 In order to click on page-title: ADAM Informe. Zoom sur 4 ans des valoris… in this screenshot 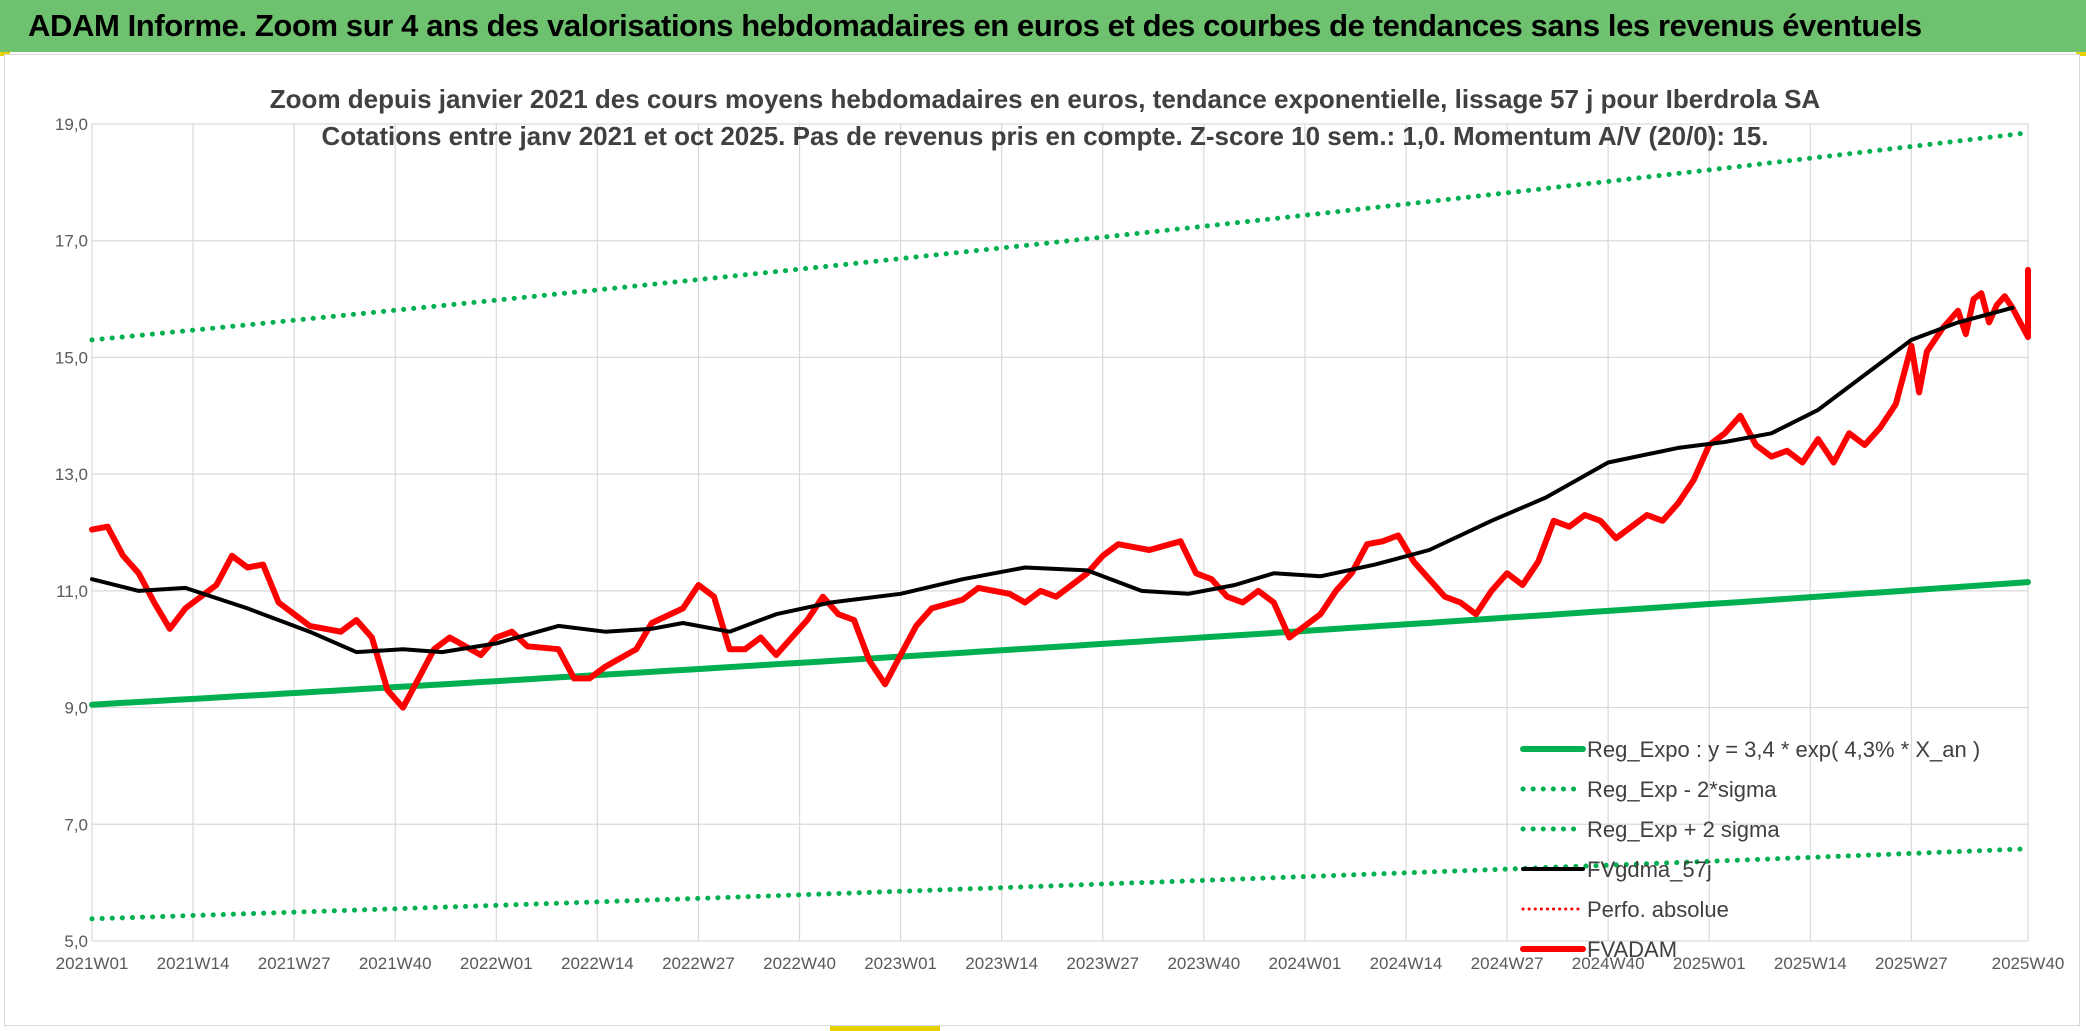, I will do `click(975, 25)`.